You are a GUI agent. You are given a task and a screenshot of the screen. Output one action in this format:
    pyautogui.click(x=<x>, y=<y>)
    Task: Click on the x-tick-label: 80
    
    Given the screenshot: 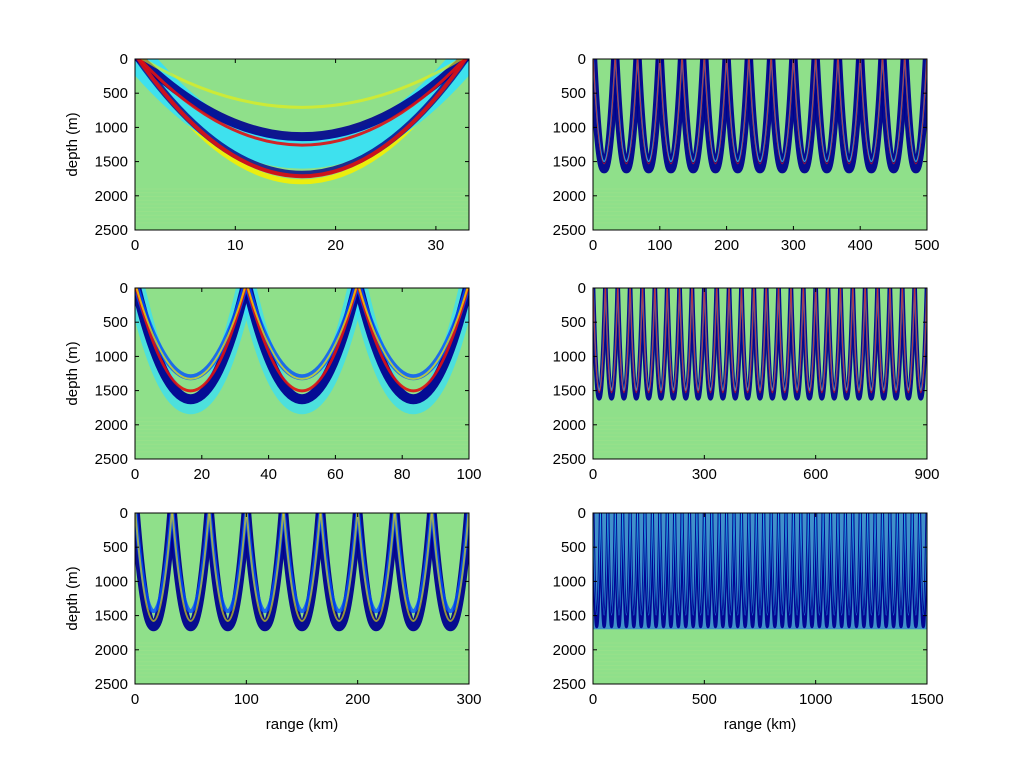 What is the action you would take?
    pyautogui.click(x=402, y=474)
    